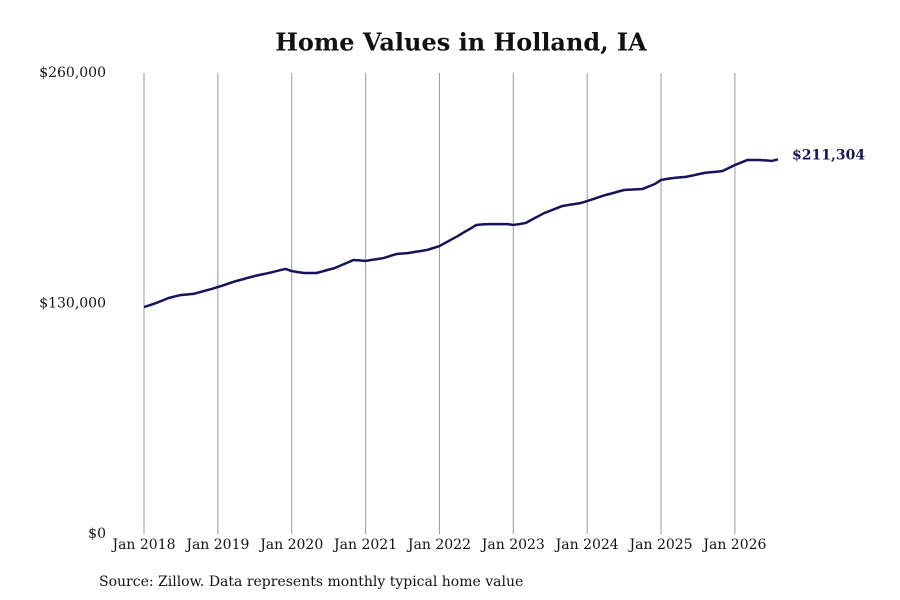 The width and height of the screenshot is (900, 600). Describe the element at coordinates (216, 545) in the screenshot. I see `x-tick-label: Jan 2019` at that location.